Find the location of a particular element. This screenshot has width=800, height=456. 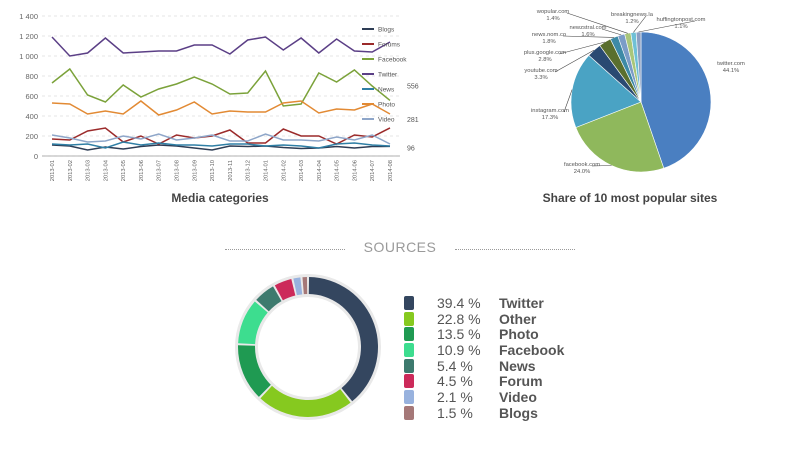

end-value-label: 96 is located at coordinates (411, 148).